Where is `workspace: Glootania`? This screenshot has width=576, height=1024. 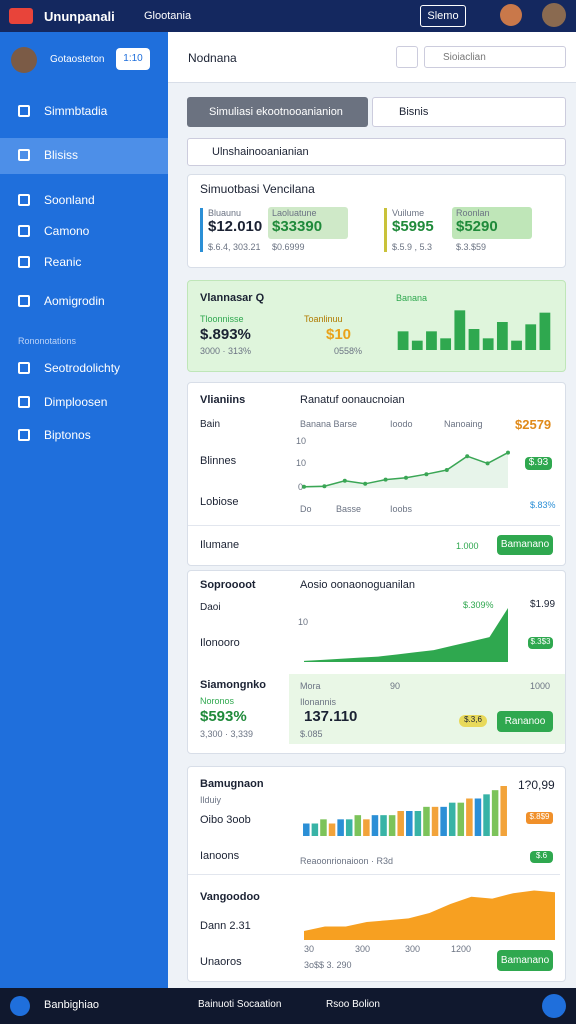
workspace: Glootania is located at coordinates (168, 16).